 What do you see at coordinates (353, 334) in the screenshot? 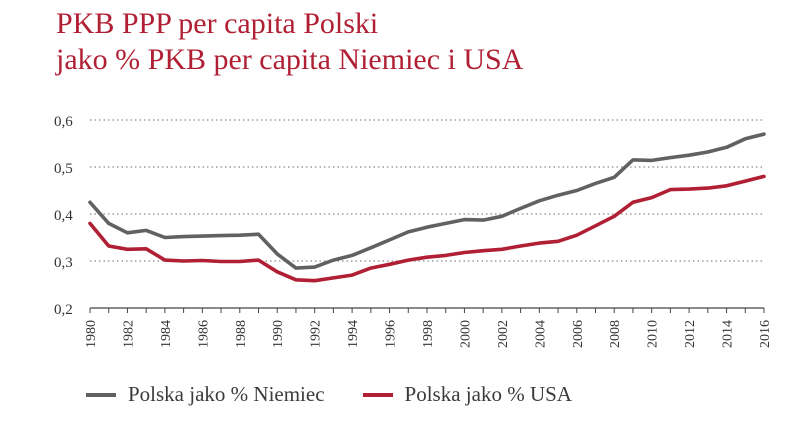
I see `x-tick-label: 1994` at bounding box center [353, 334].